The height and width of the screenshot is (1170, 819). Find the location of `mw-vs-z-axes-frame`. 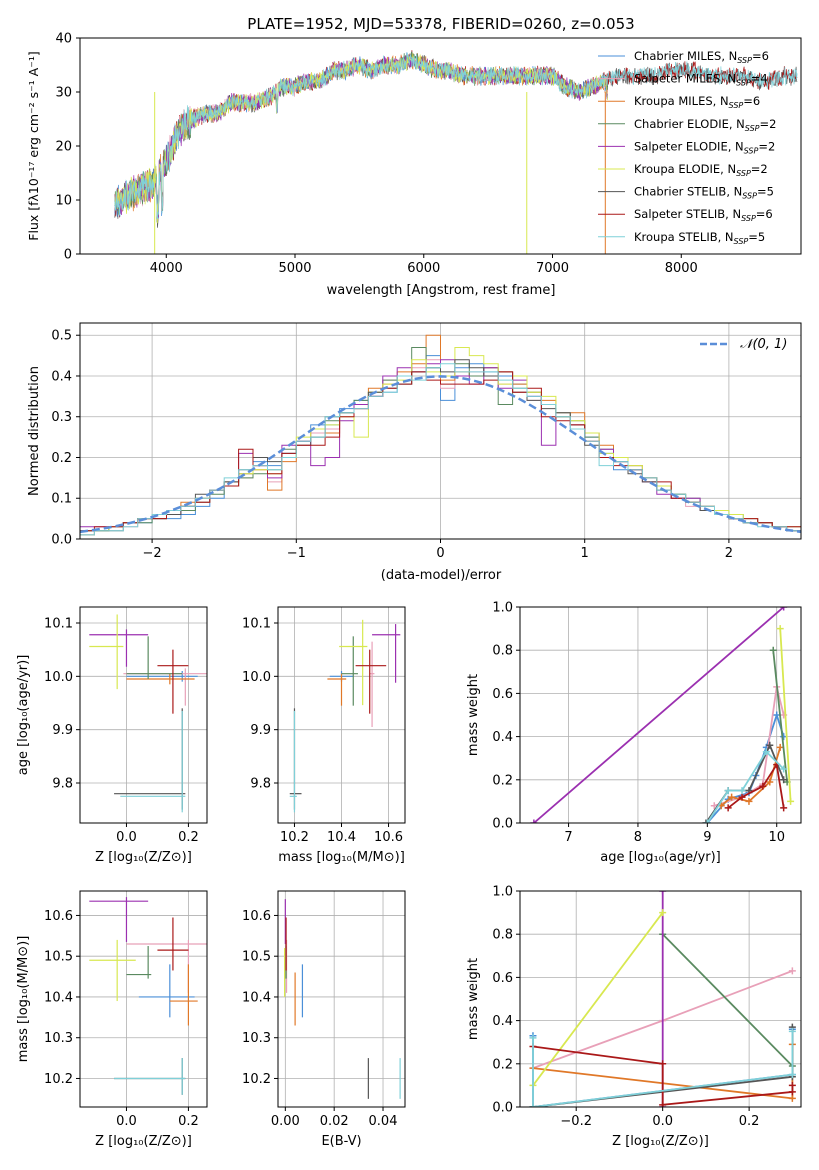

mw-vs-z-axes-frame is located at coordinates (660, 999).